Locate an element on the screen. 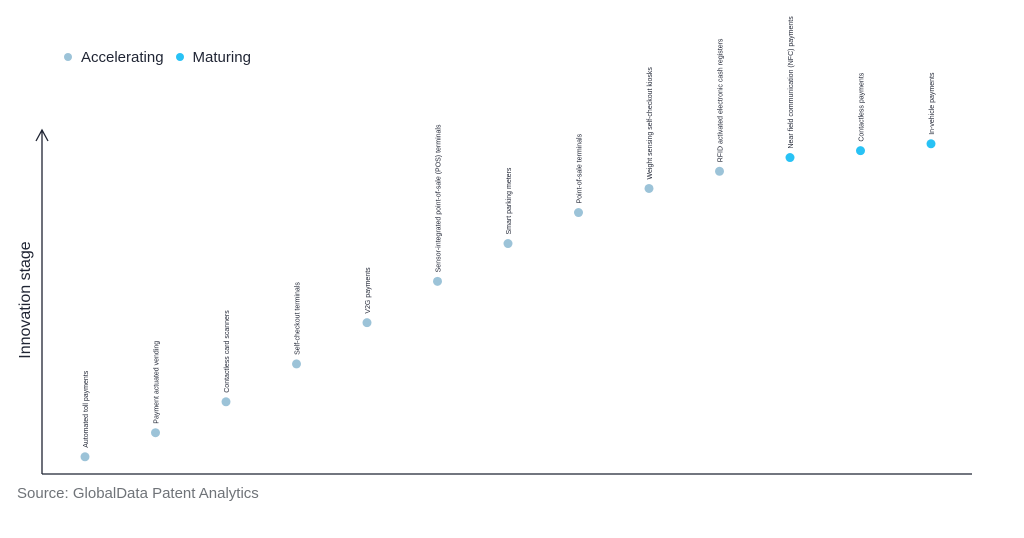 The image size is (1024, 538). y-axis-arrow is located at coordinates (42, 135).